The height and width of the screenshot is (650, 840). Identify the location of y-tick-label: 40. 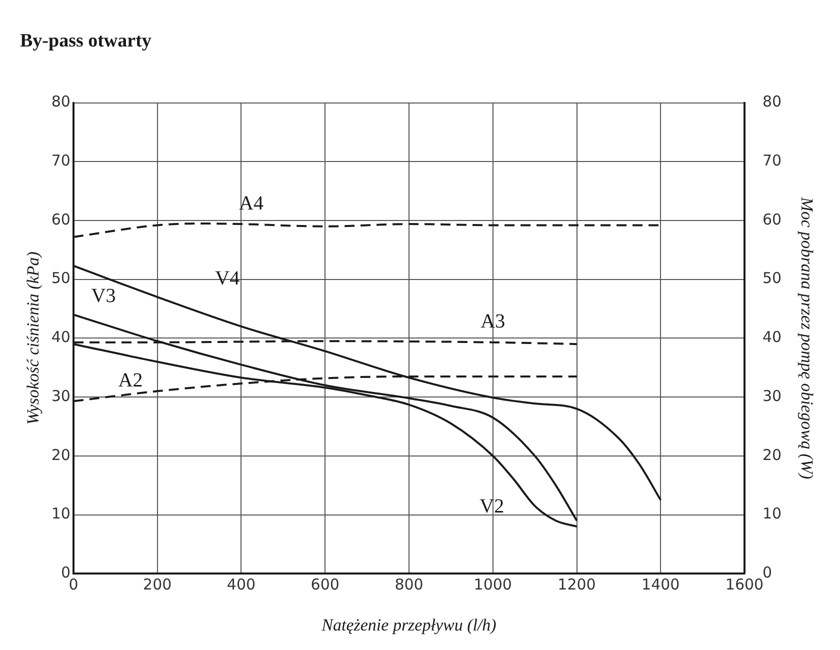
(60, 337).